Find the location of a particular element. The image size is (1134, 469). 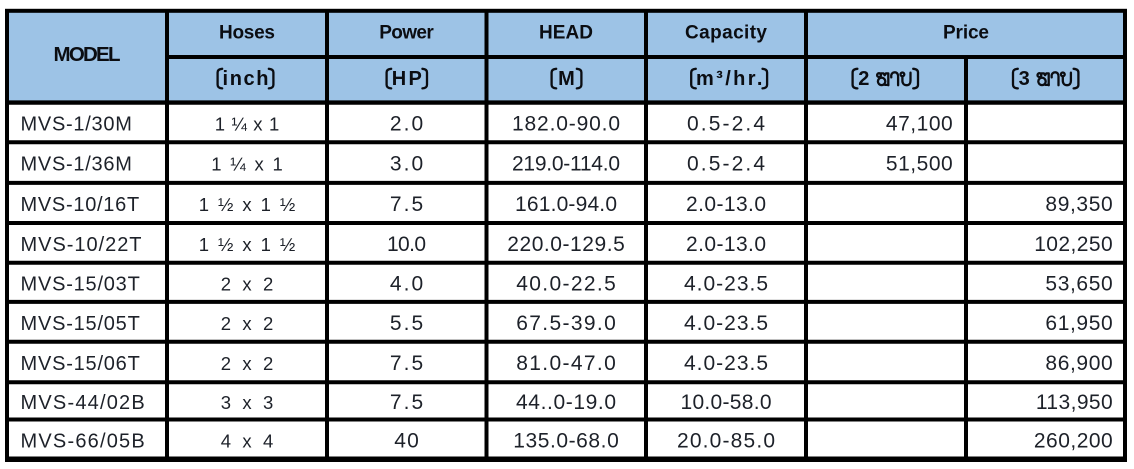

svg-text: 102,250 is located at coordinates (1073, 244).